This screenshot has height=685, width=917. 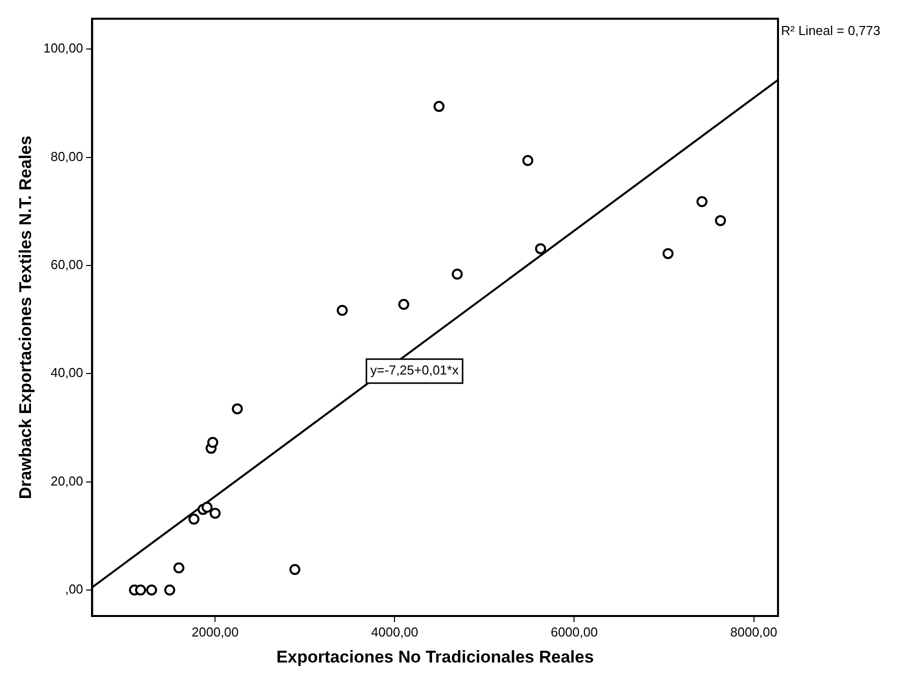 What do you see at coordinates (215, 632) in the screenshot?
I see `x-tick-label: 2000,00` at bounding box center [215, 632].